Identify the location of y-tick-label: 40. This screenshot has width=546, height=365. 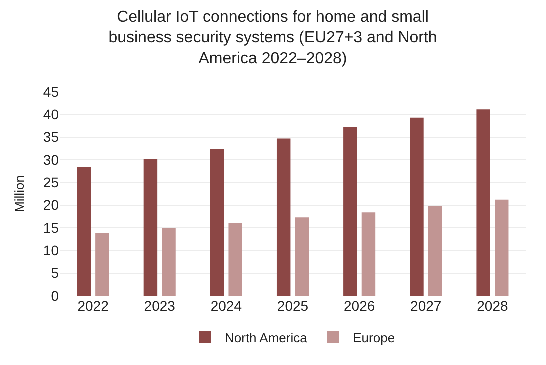
(51, 114).